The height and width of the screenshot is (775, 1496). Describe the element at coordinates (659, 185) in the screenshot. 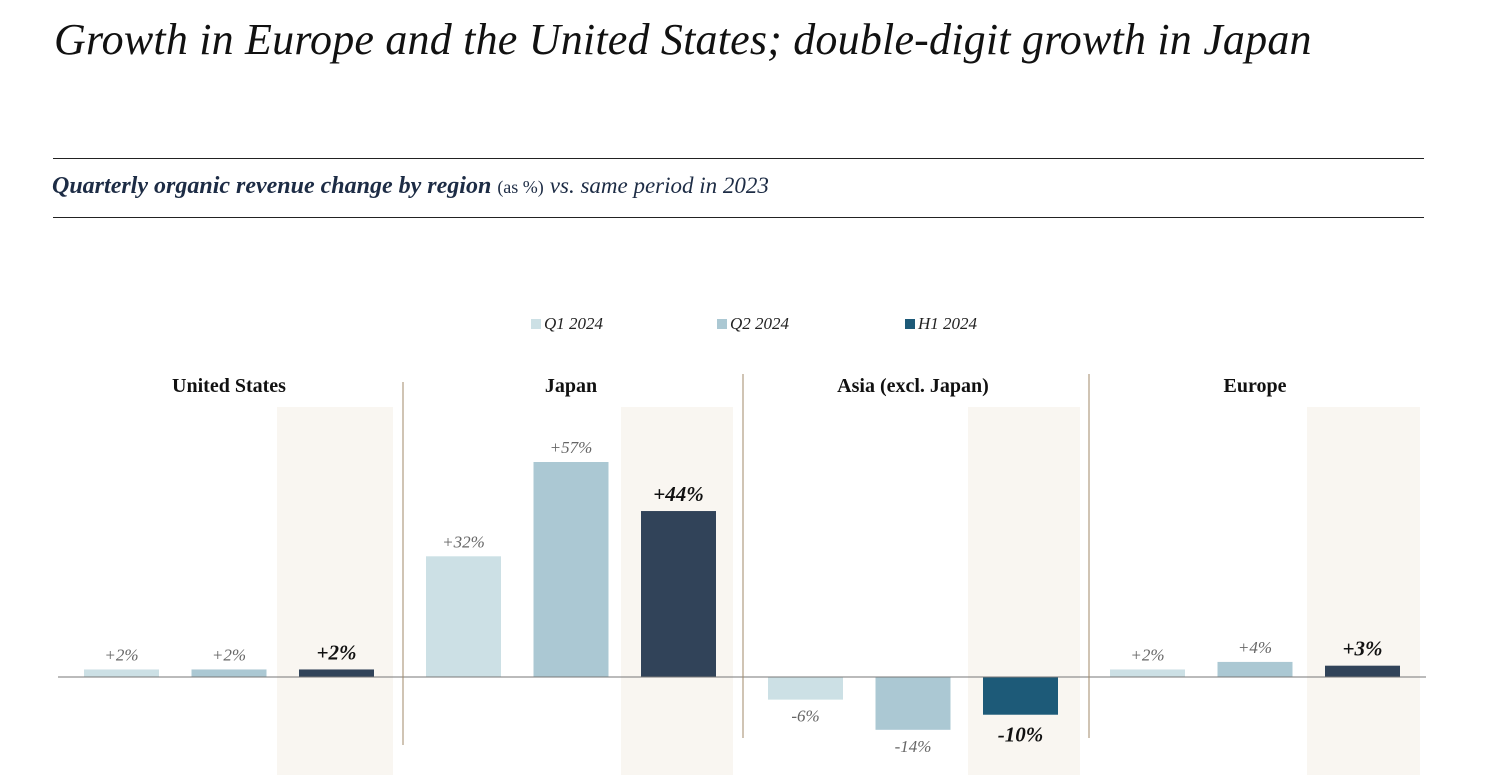

I see `subtitle-period: vs. same period in 2023` at that location.